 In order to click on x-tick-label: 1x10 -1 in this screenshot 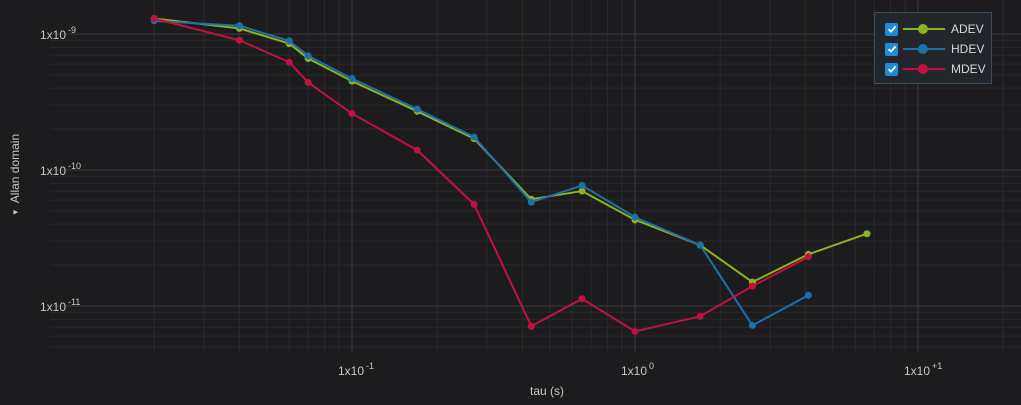, I will do `click(356, 369)`.